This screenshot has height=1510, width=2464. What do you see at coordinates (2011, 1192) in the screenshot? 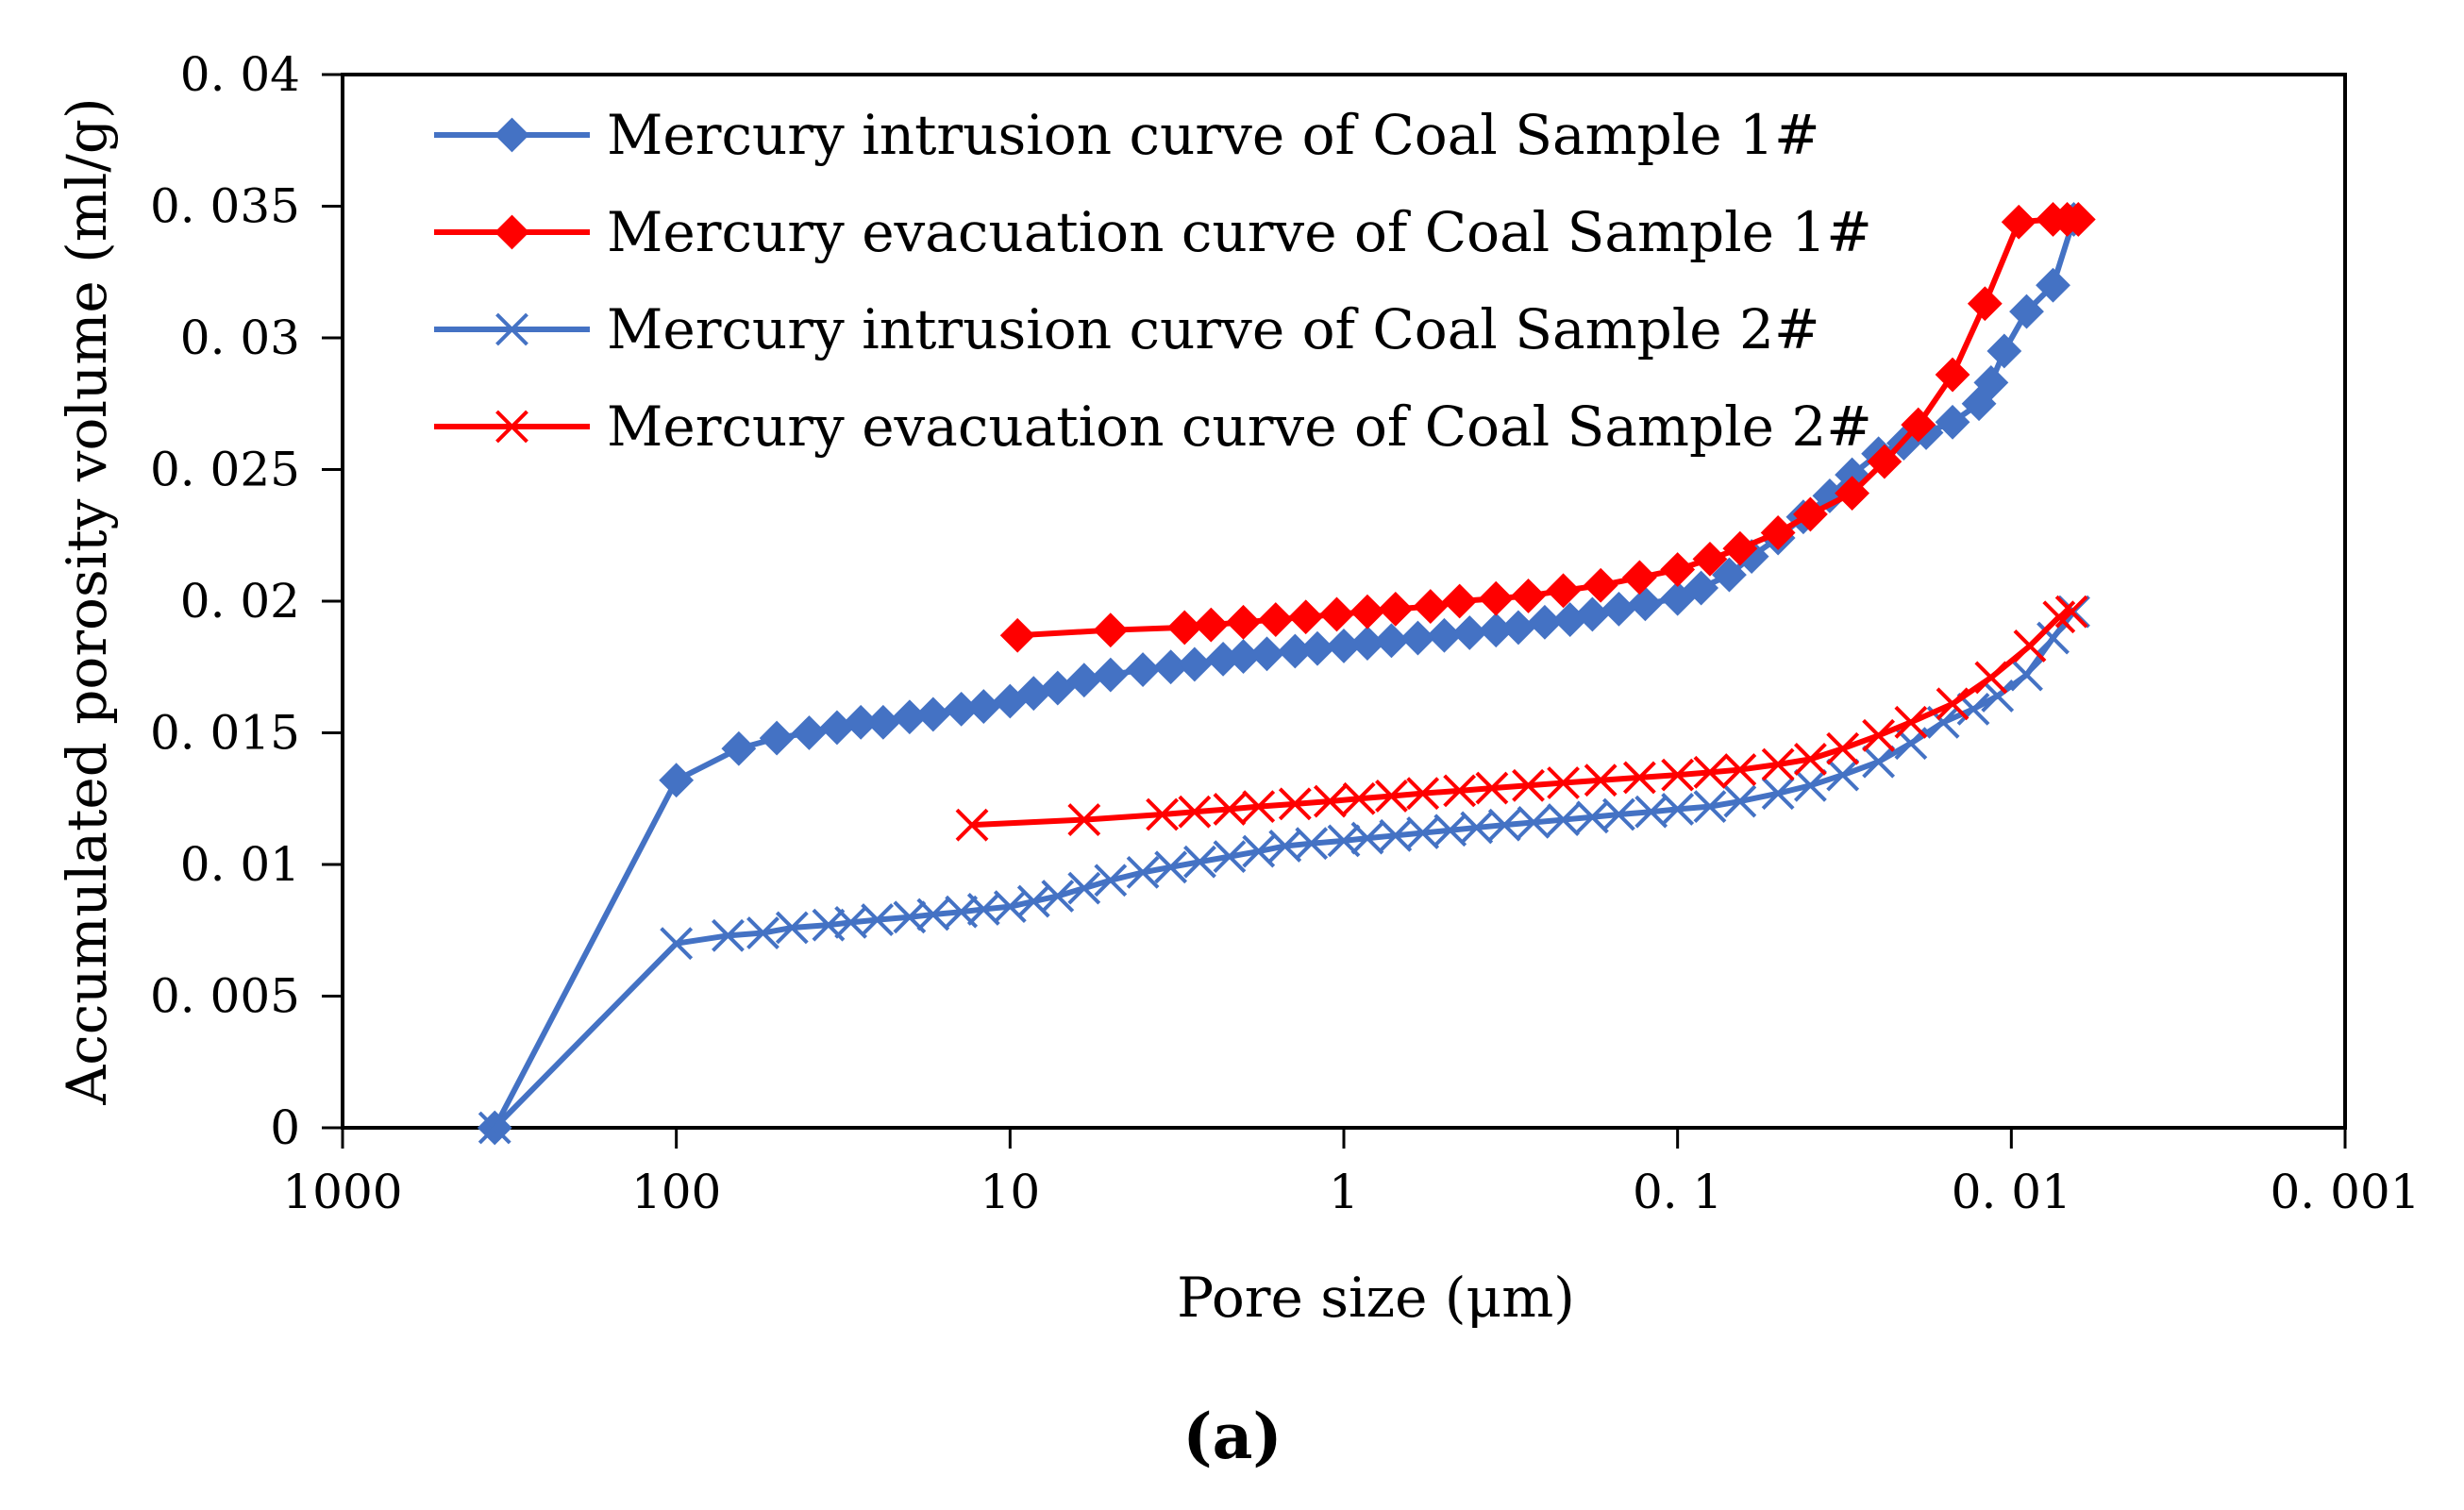
I see `x-tick-label: 0. 01` at bounding box center [2011, 1192].